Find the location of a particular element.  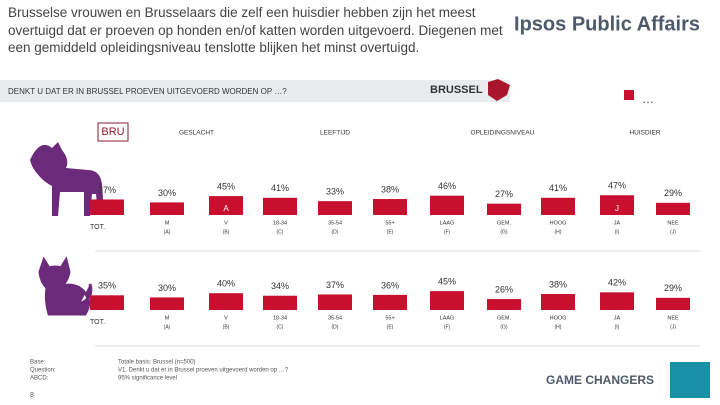

value-label: 36% is located at coordinates (390, 285).